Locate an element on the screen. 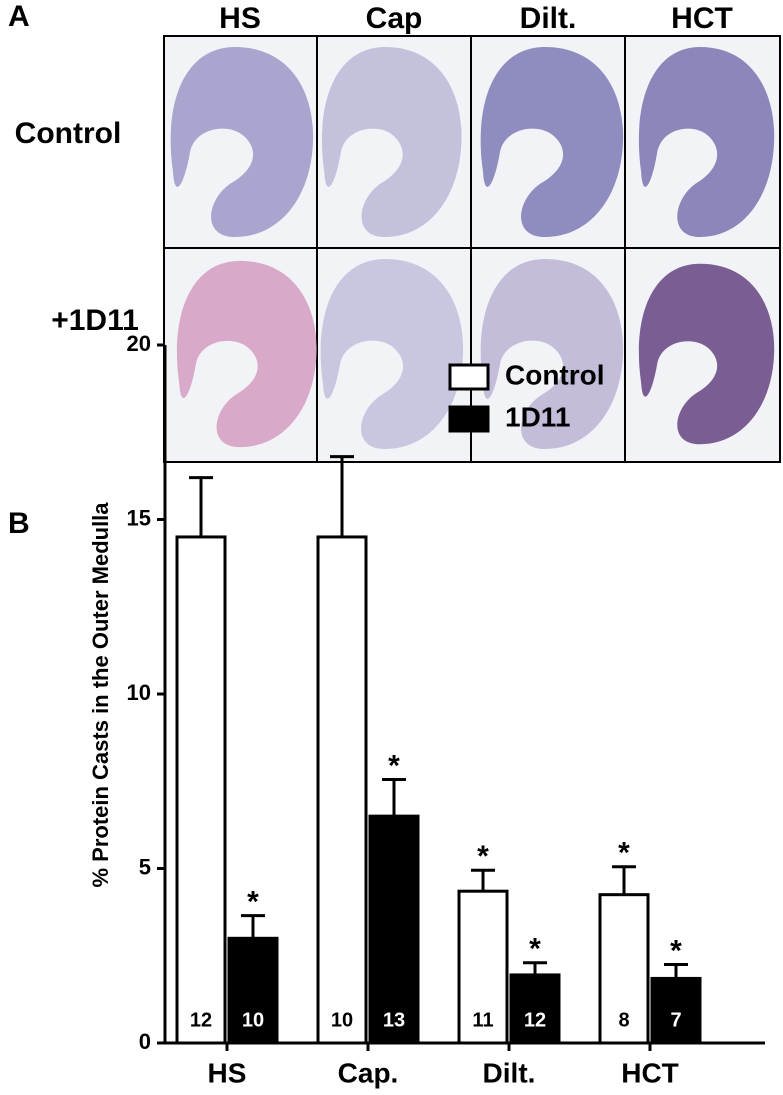 The width and height of the screenshot is (783, 1095). y-axis-title: % Protein Casts in the Outer Medulla is located at coordinates (100, 695).